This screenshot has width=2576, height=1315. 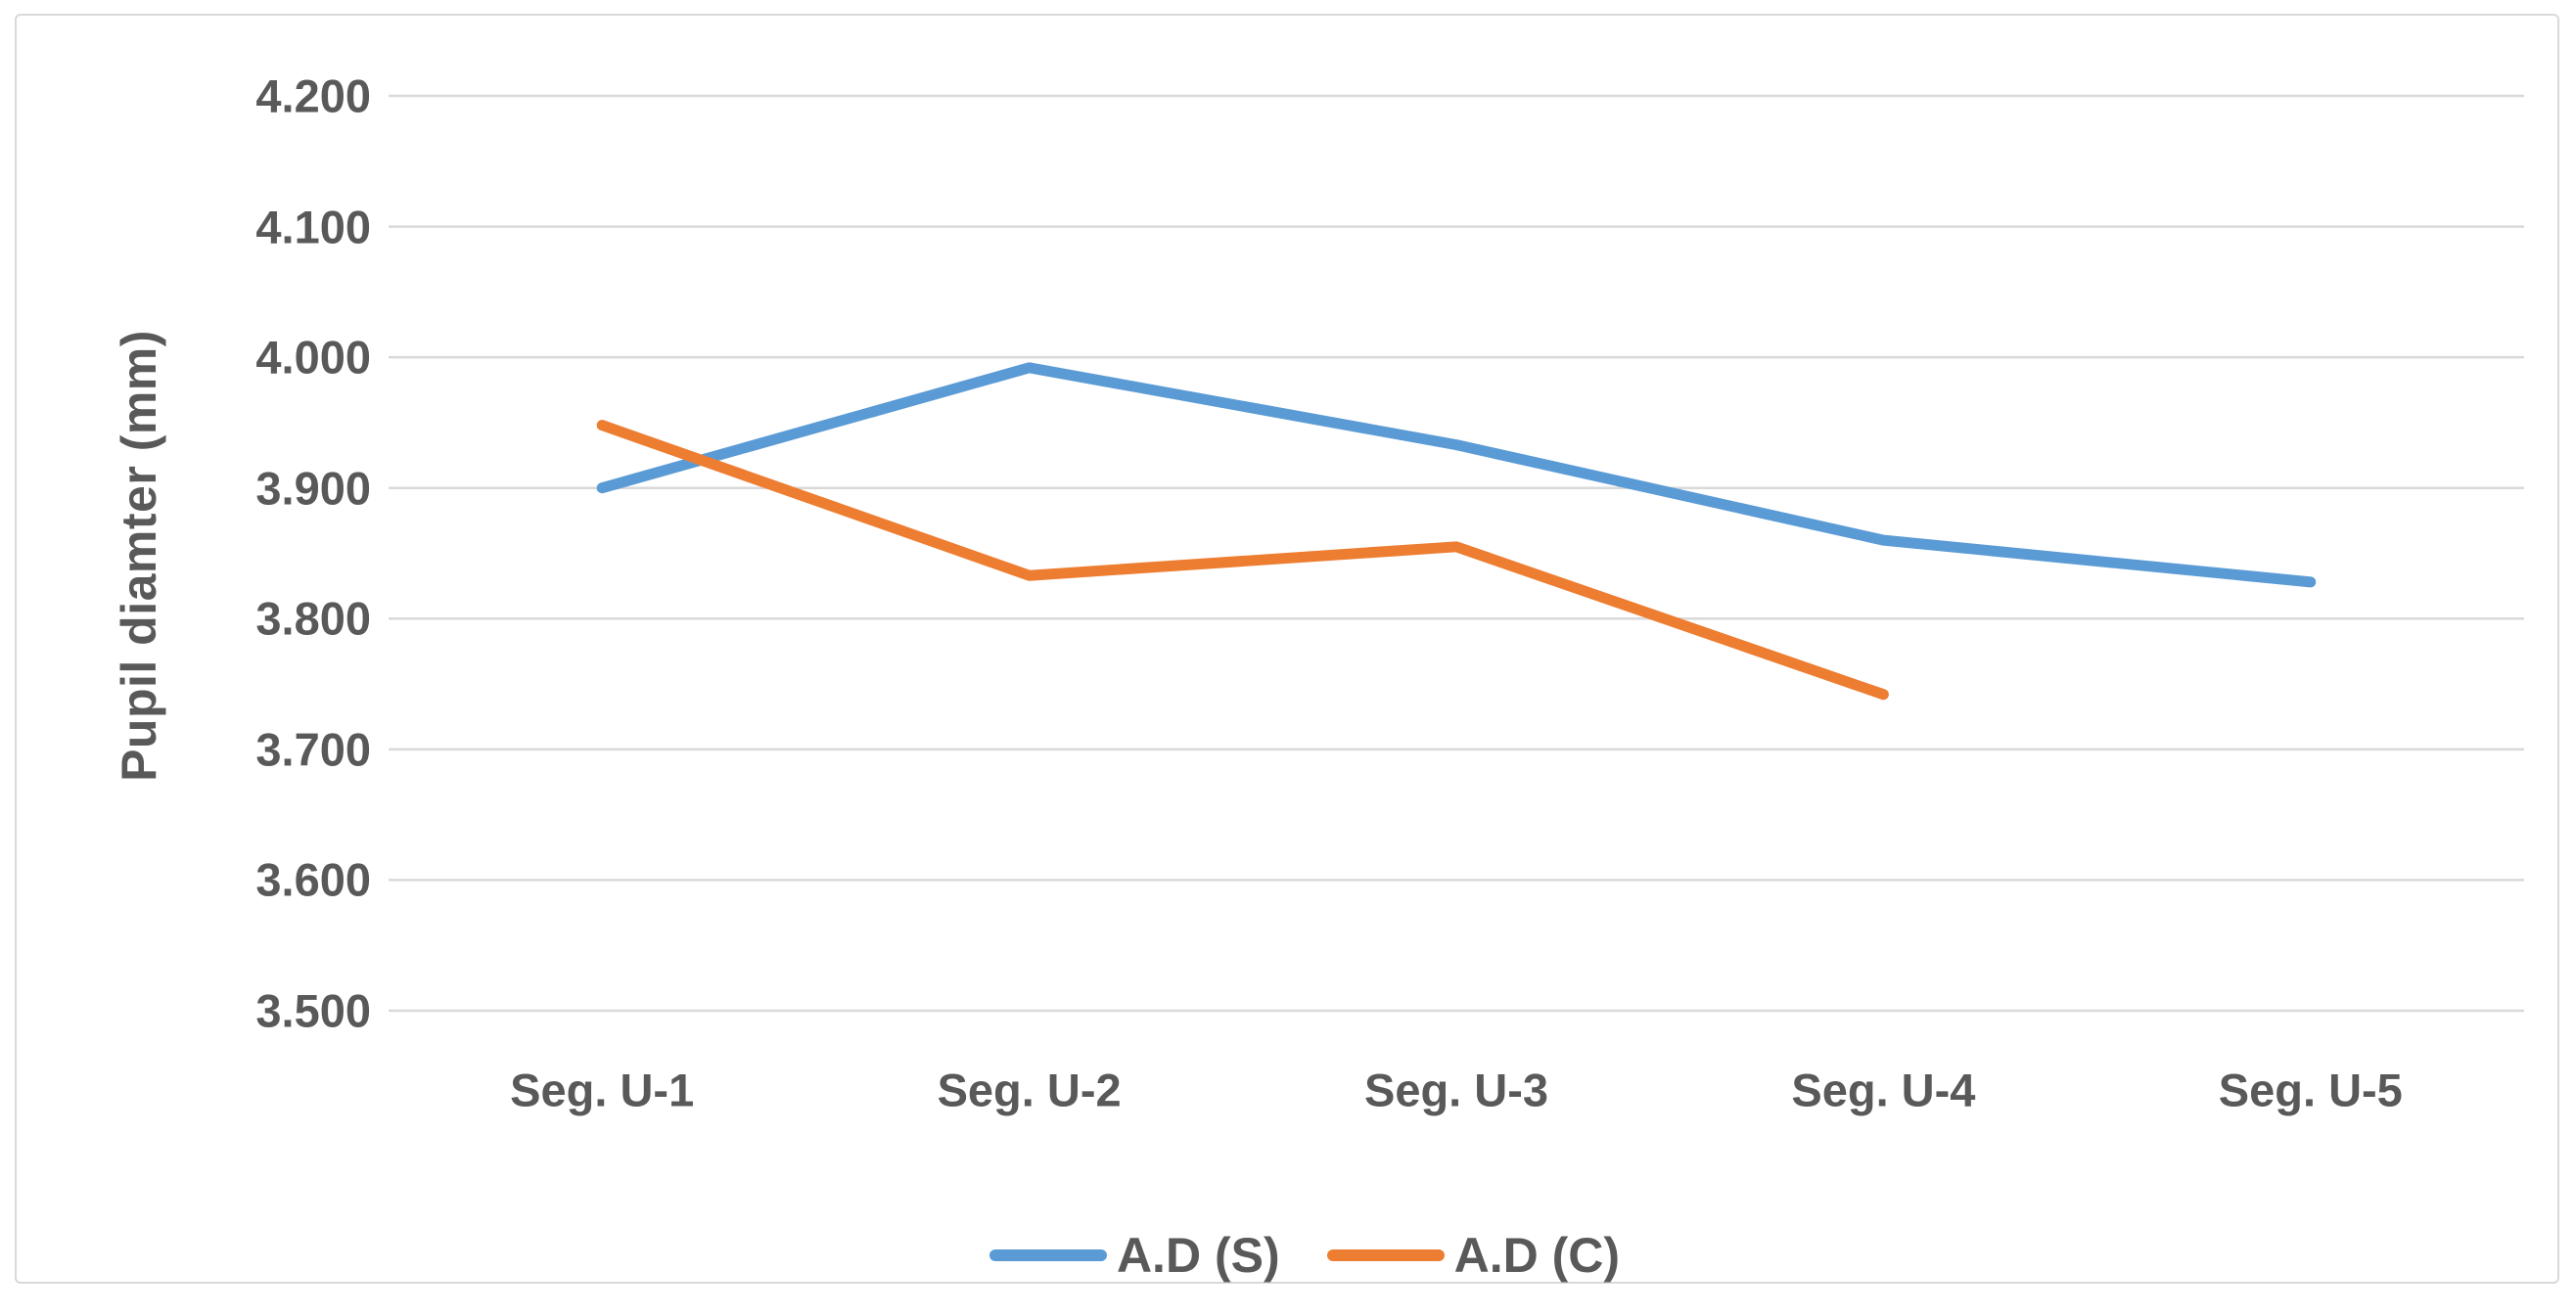 What do you see at coordinates (1456, 1090) in the screenshot?
I see `x-category-label: Seg. U-3` at bounding box center [1456, 1090].